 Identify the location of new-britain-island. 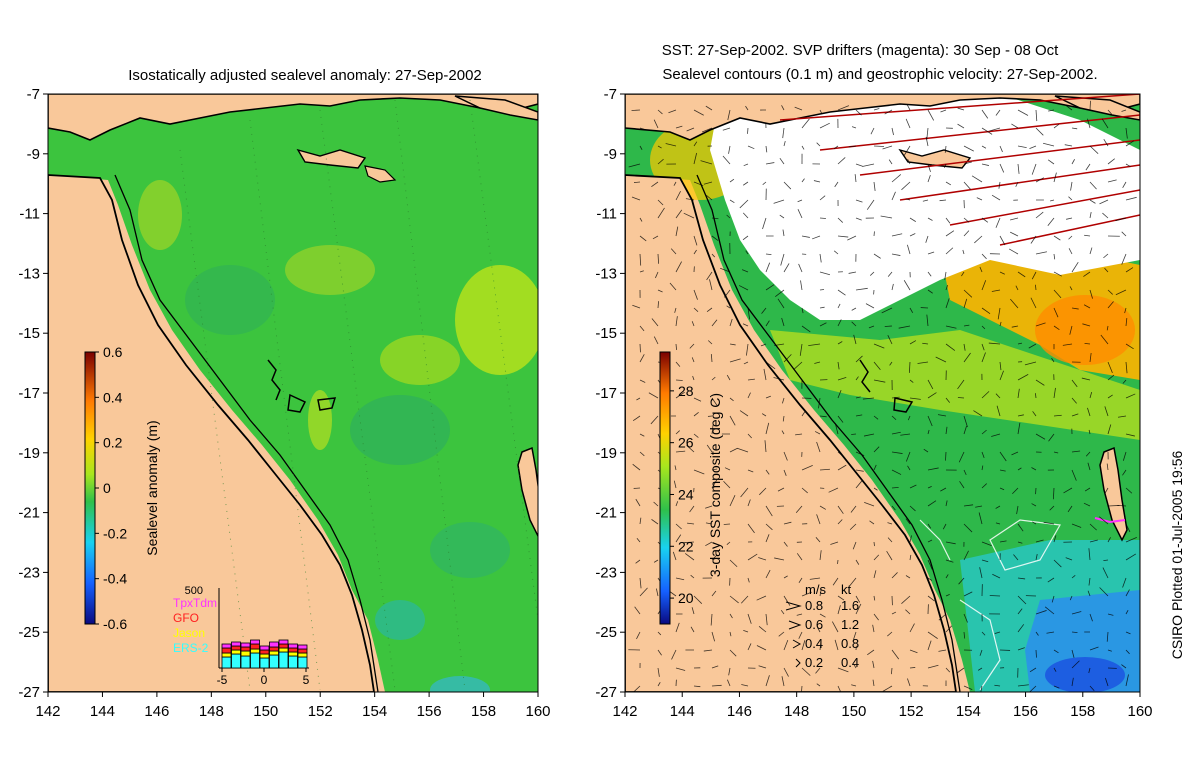
(1097, 108).